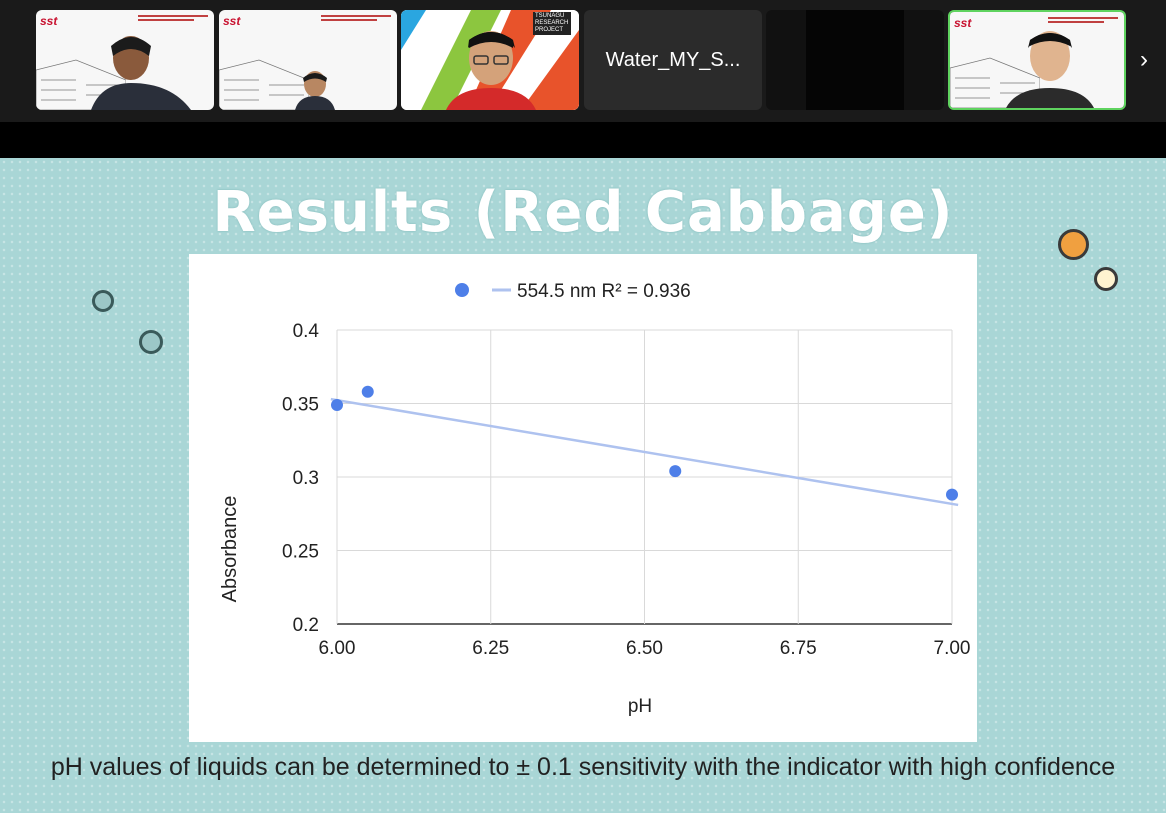  I want to click on participant-video-tile-active: sst, so click(1037, 60).